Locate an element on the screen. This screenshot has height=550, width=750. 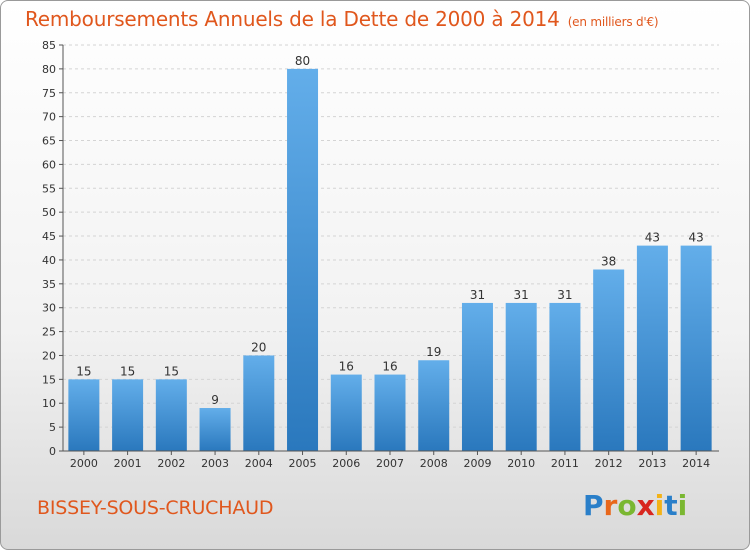
y-axis-ticks: 0 5 10 15 20 25 30 35 40 45 50 55 60 65 70 75 80 85 is located at coordinates (52, 248).